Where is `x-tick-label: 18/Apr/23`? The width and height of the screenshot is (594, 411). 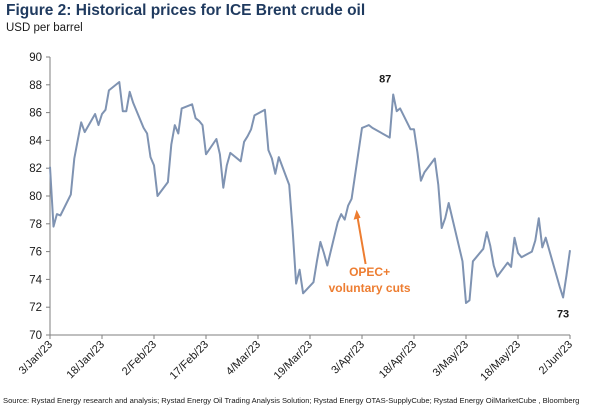
x-tick-label: 18/Apr/23 is located at coordinates (398, 360).